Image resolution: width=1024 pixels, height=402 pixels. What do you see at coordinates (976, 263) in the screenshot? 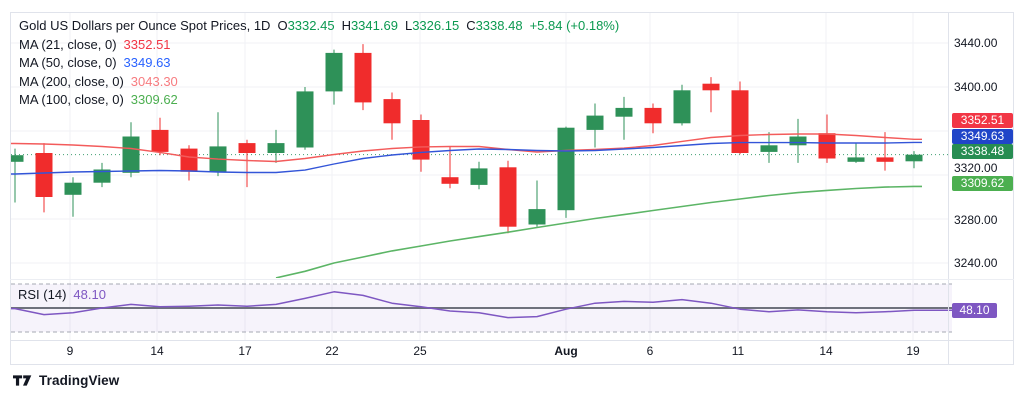
I see `price-axis-tick: 3240.00` at bounding box center [976, 263].